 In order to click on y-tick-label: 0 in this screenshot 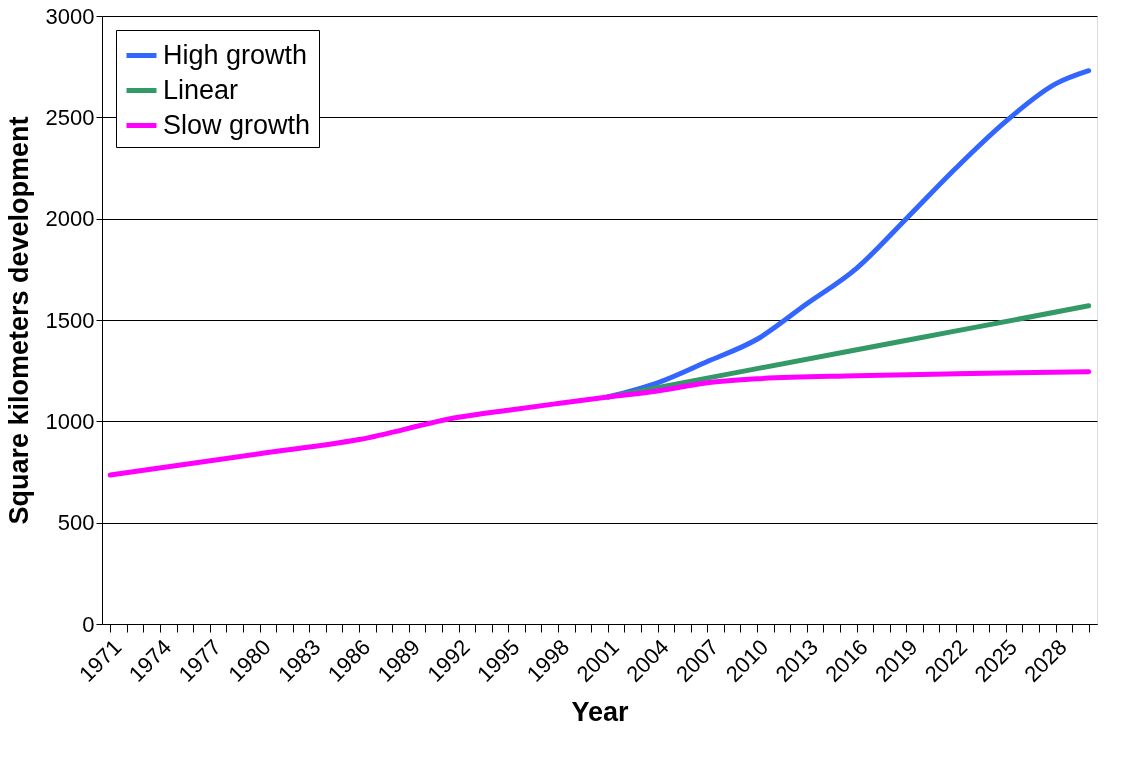, I will do `click(88, 624)`.